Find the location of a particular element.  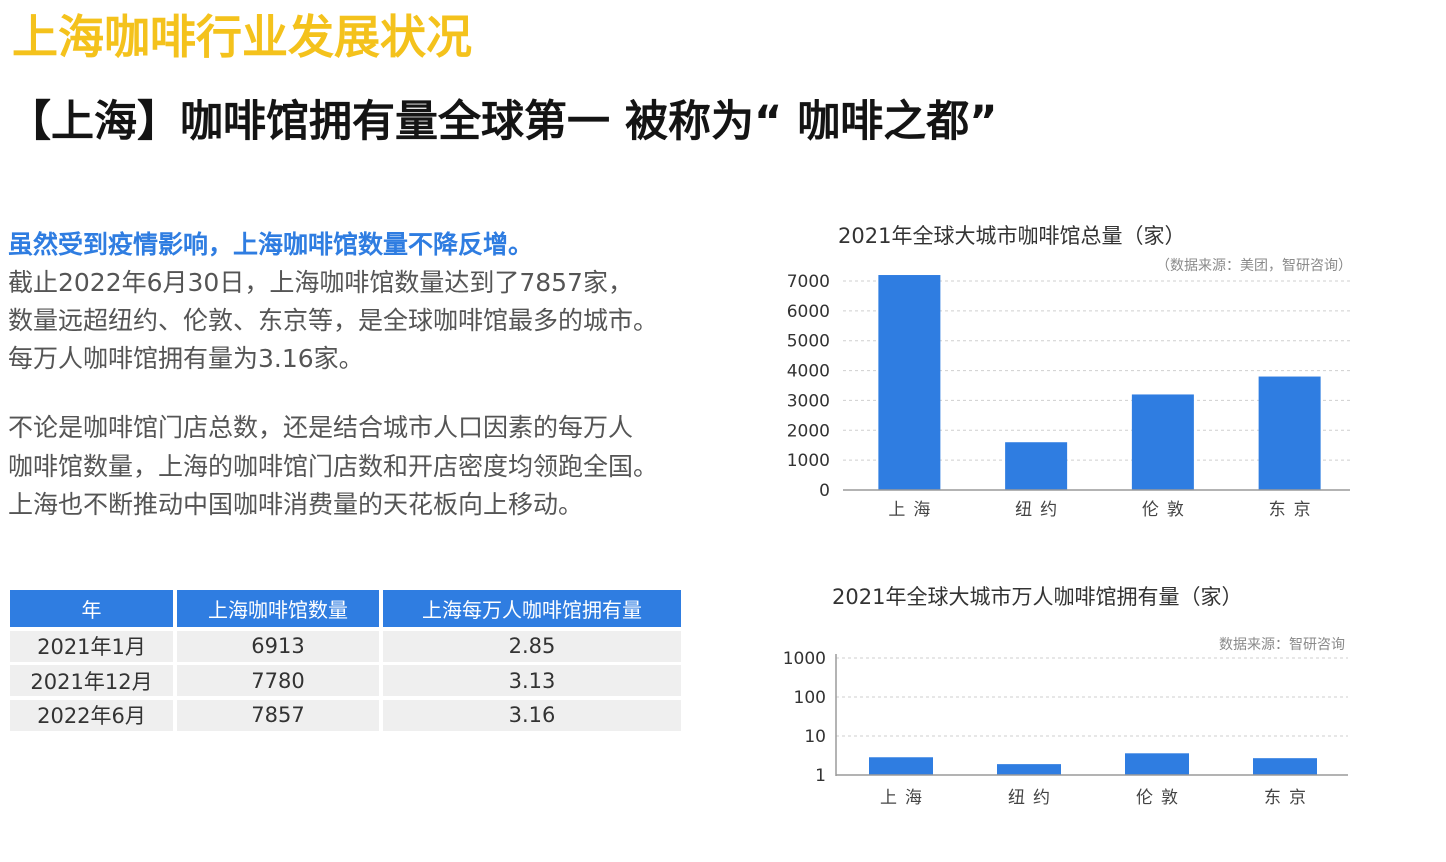

y-tick-label: 3000 is located at coordinates (808, 401).